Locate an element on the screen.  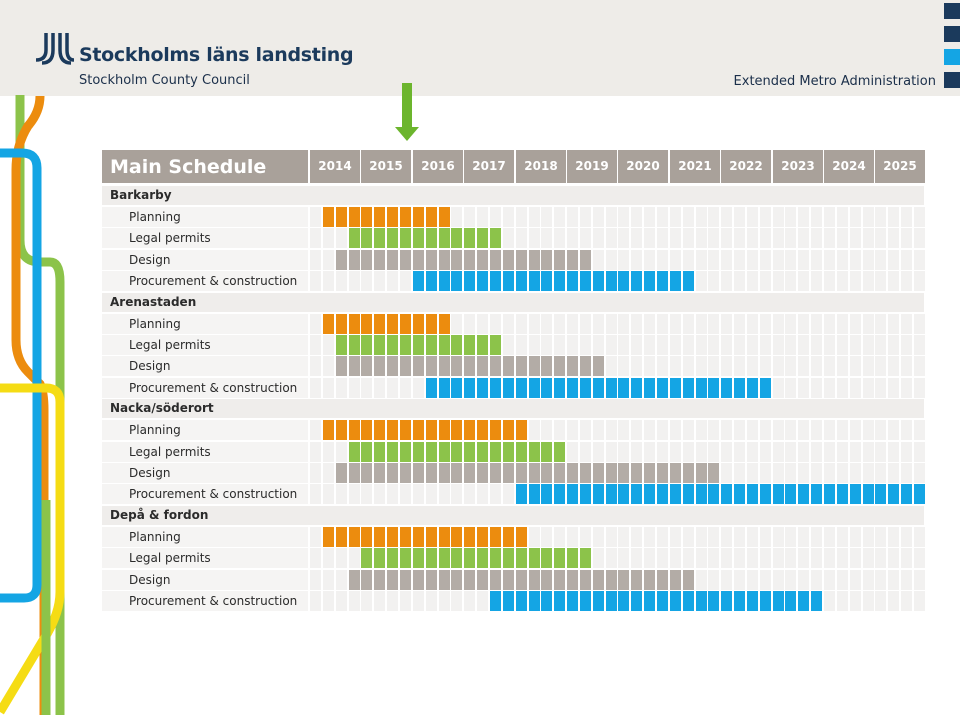
year-header-2021: 2021 is located at coordinates (695, 166).